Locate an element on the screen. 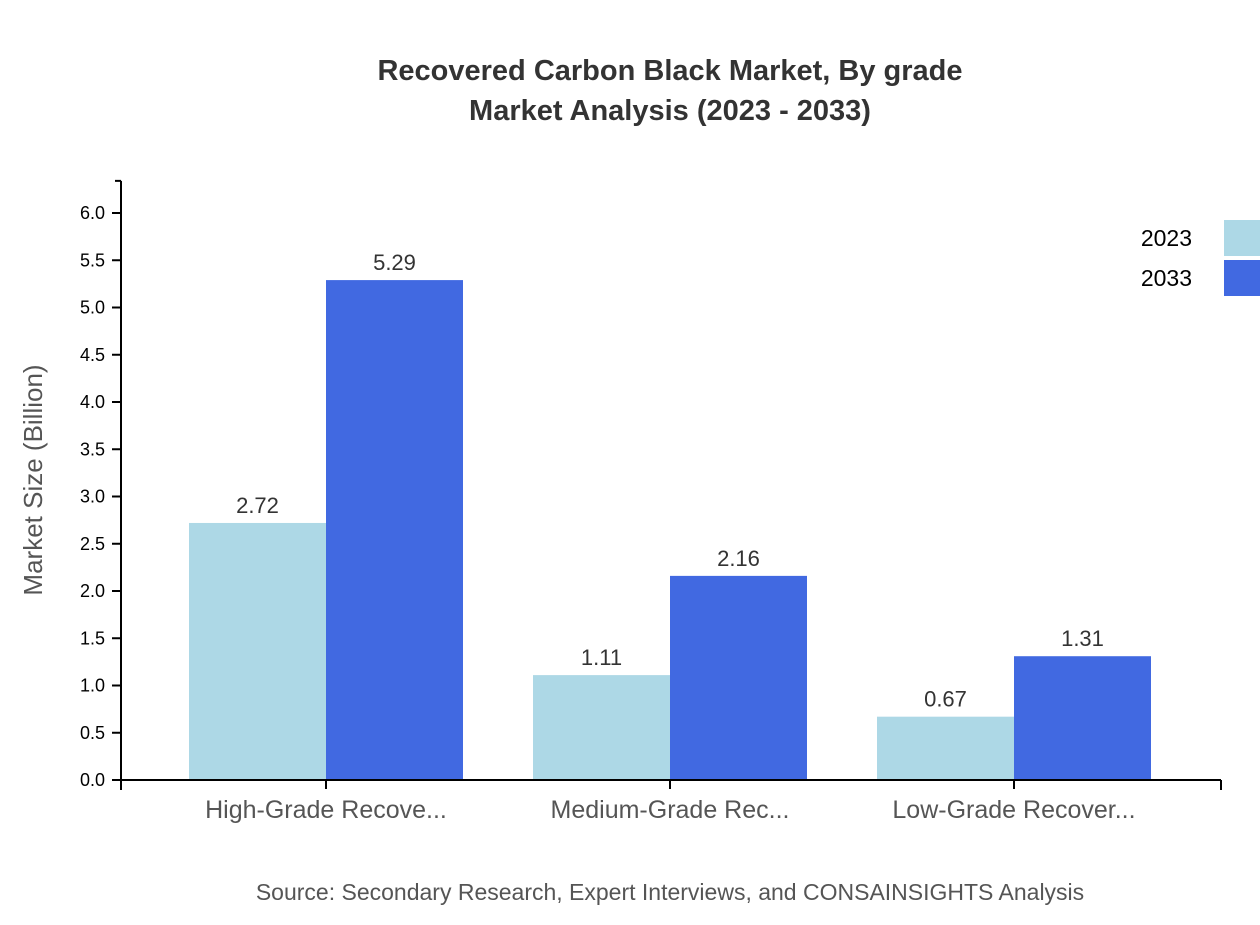 Image resolution: width=1260 pixels, height=925 pixels. legend-label: 2023 is located at coordinates (1166, 238).